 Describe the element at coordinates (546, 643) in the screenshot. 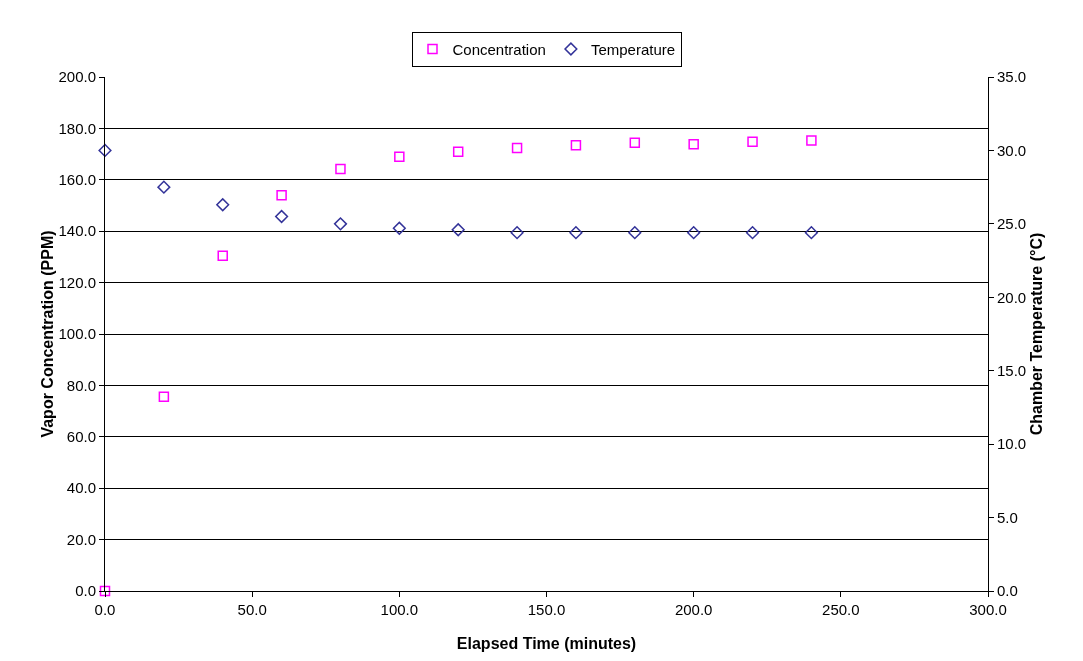

I see `x-axis-title: Elapsed Time (minutes)` at that location.